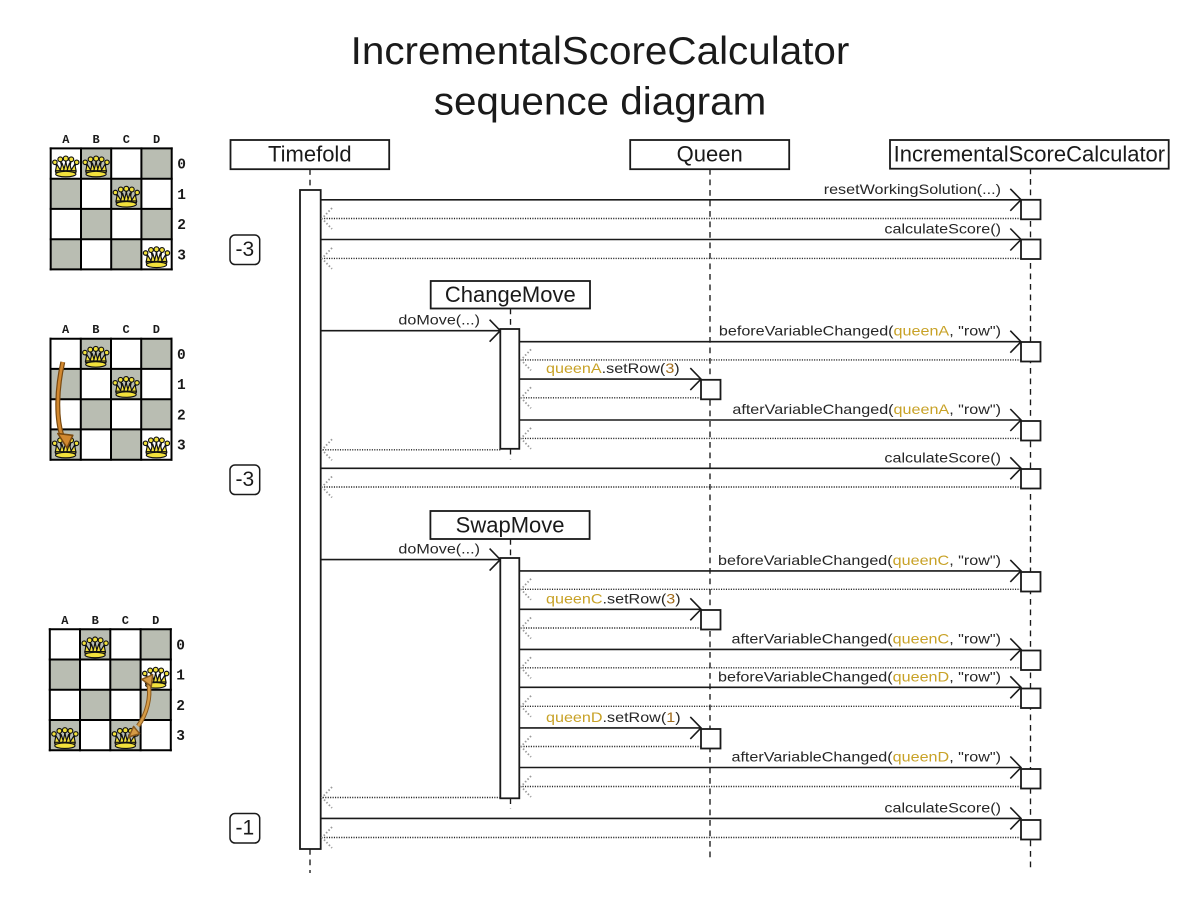  What do you see at coordinates (613, 718) in the screenshot?
I see `svg-text: queenD.setRow(1)` at bounding box center [613, 718].